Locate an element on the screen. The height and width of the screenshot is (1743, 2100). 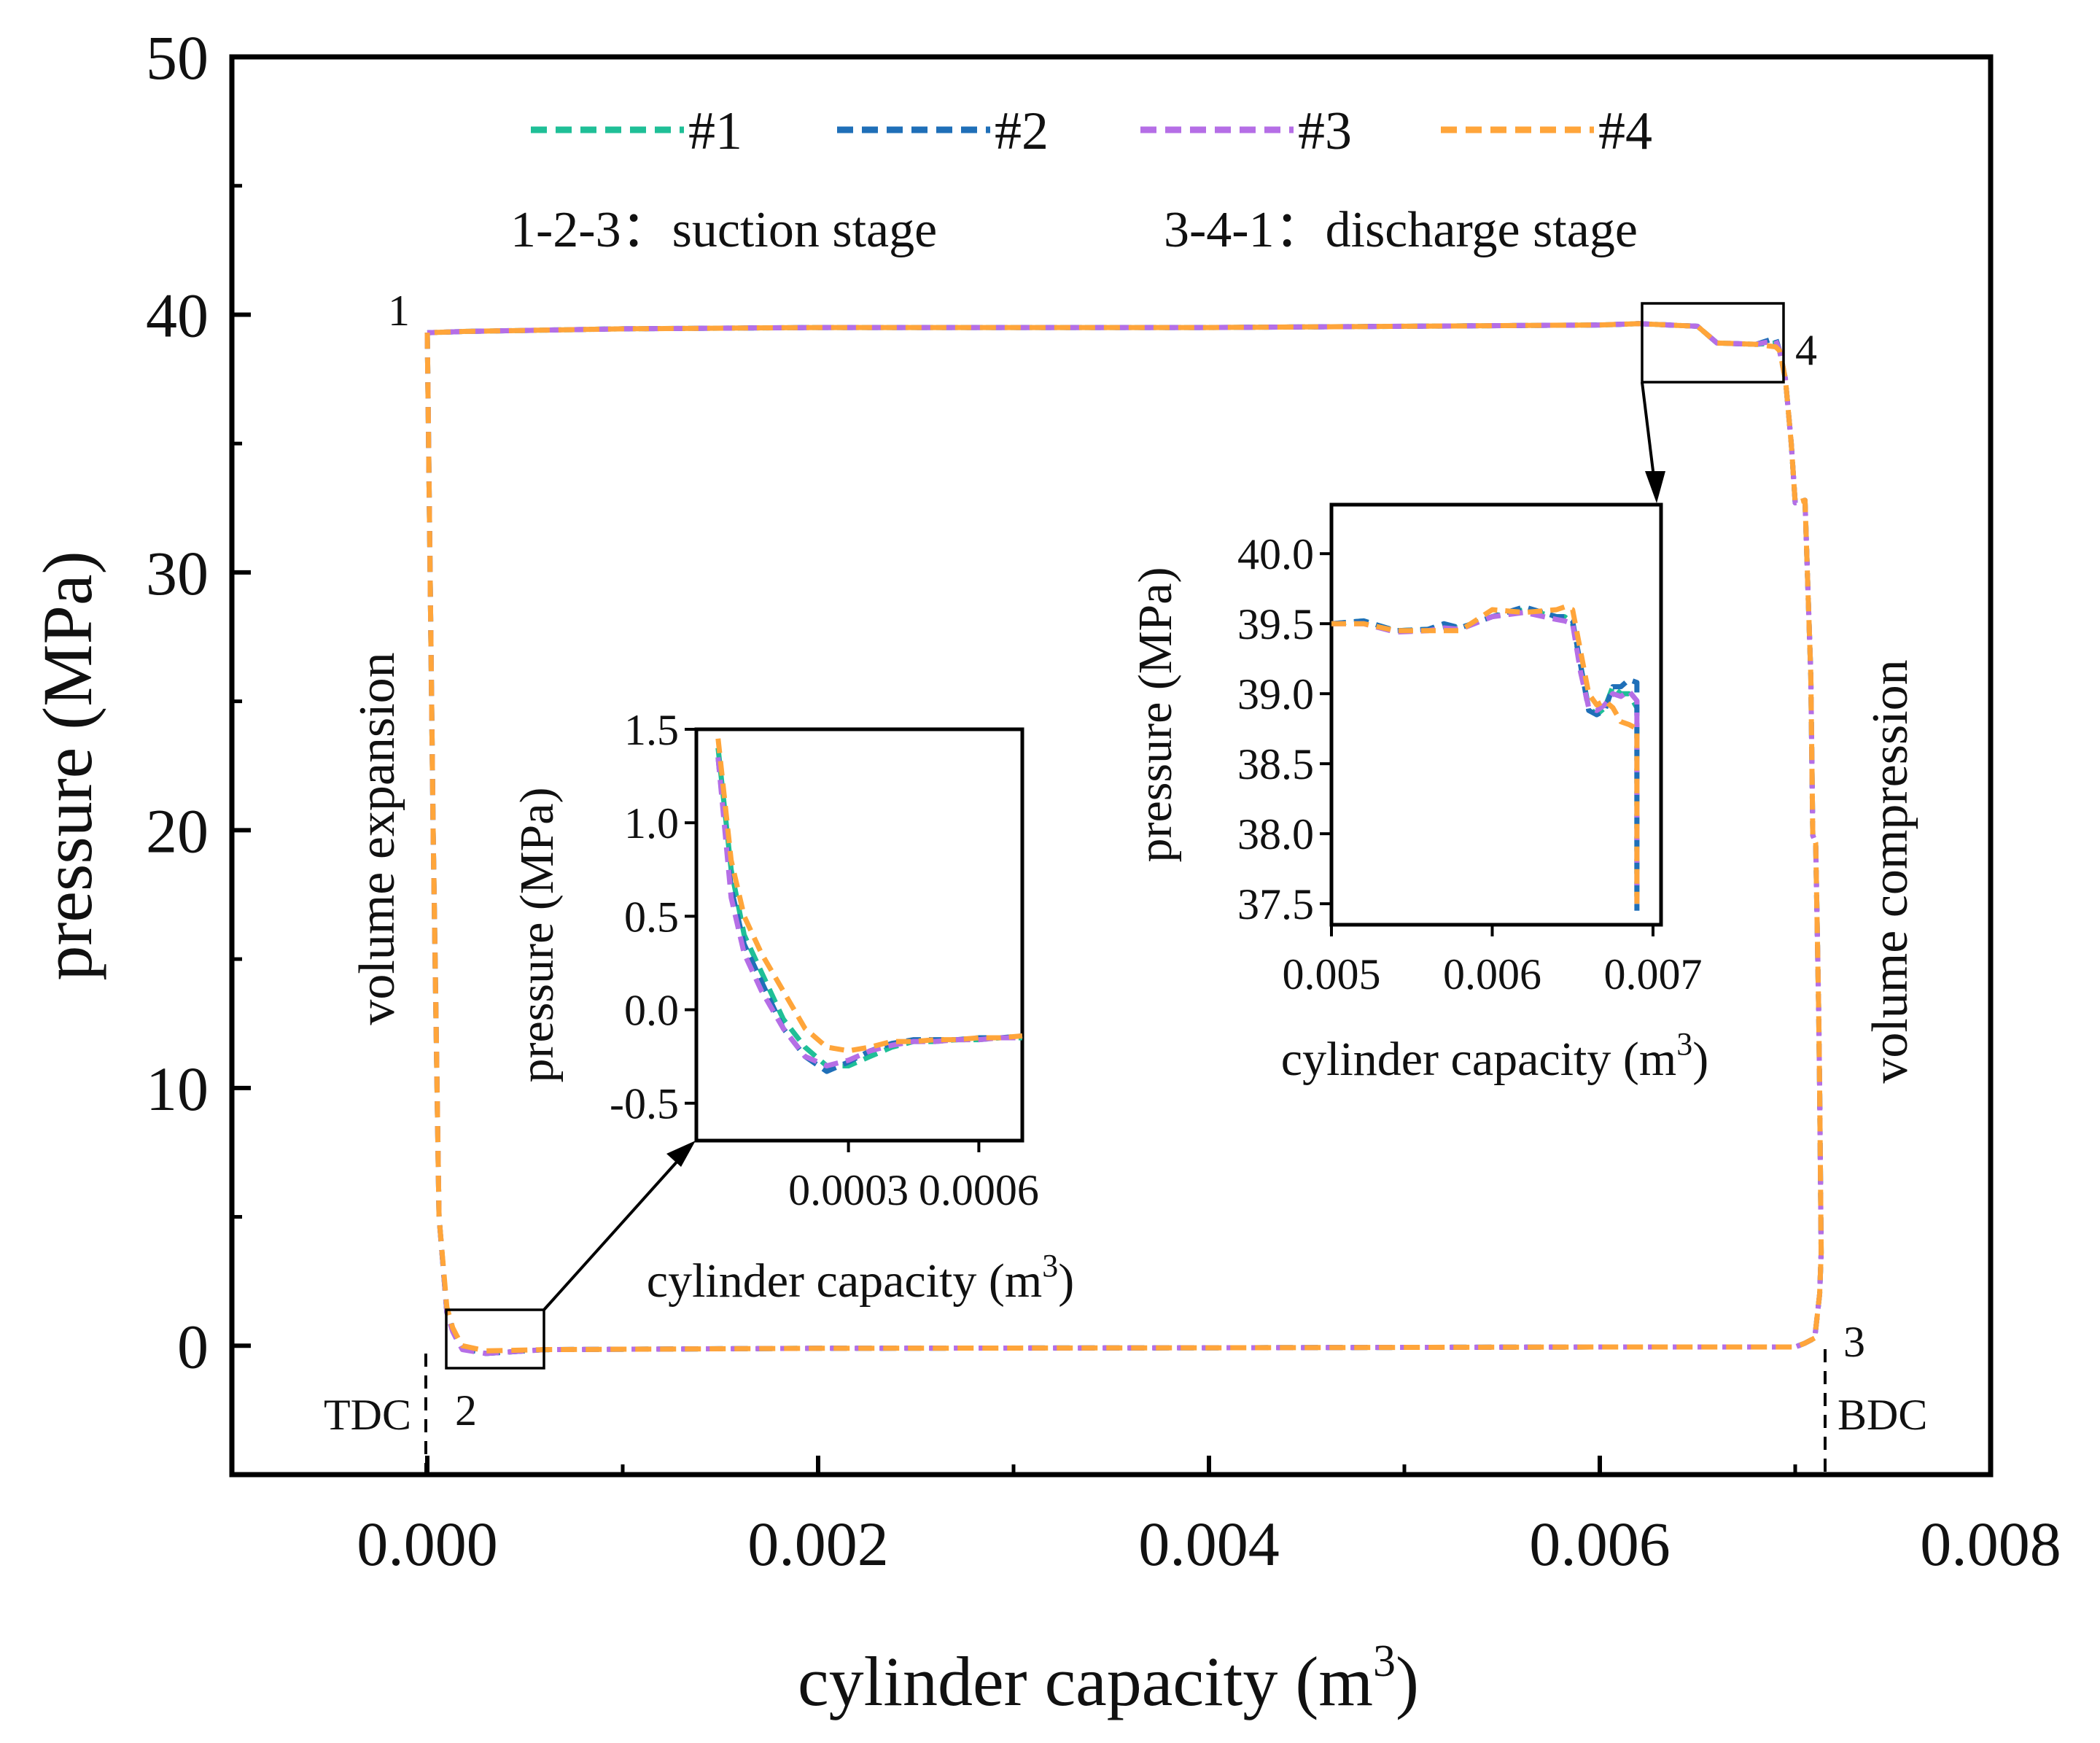
x-tick-label: 0.004 is located at coordinates (1209, 1544).